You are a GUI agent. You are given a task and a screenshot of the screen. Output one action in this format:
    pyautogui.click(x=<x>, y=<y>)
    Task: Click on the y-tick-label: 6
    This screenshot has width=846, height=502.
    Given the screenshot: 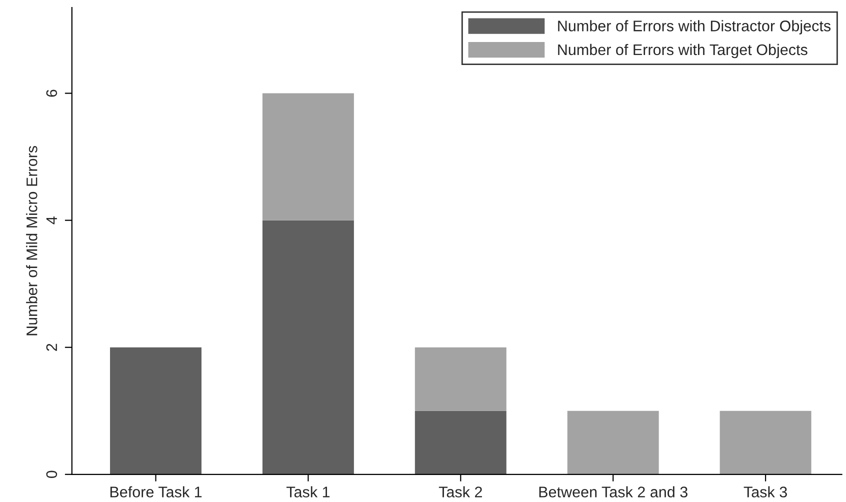 What is the action you would take?
    pyautogui.click(x=52, y=93)
    